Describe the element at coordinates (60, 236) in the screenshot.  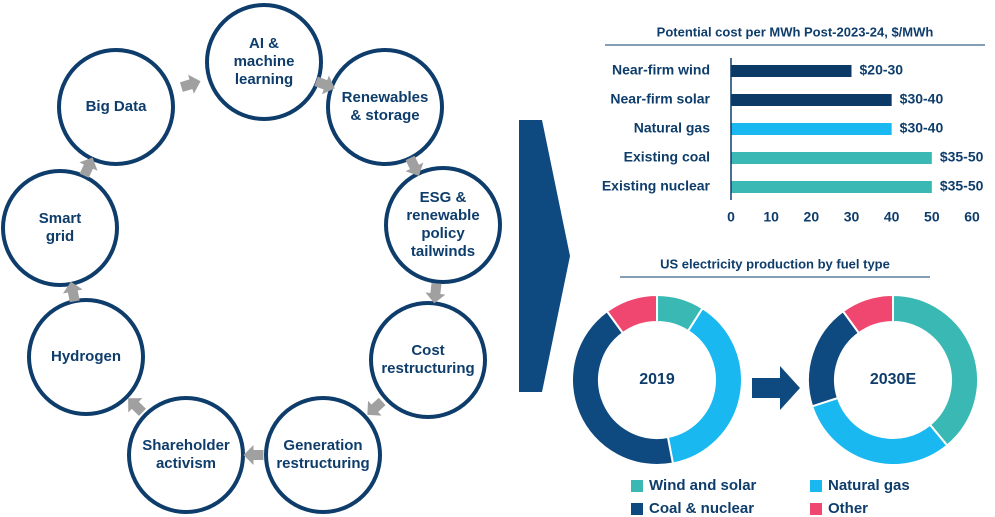
I see `node-label: grid` at that location.